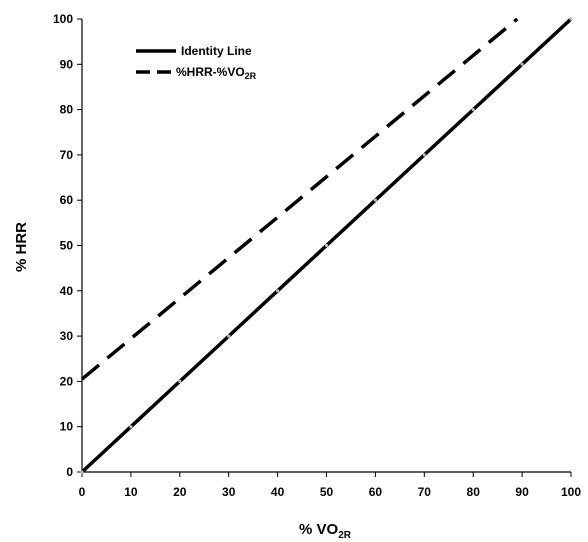 Image resolution: width=588 pixels, height=542 pixels. Describe the element at coordinates (345, 535) in the screenshot. I see `x-axis-title-sub: 2R` at that location.